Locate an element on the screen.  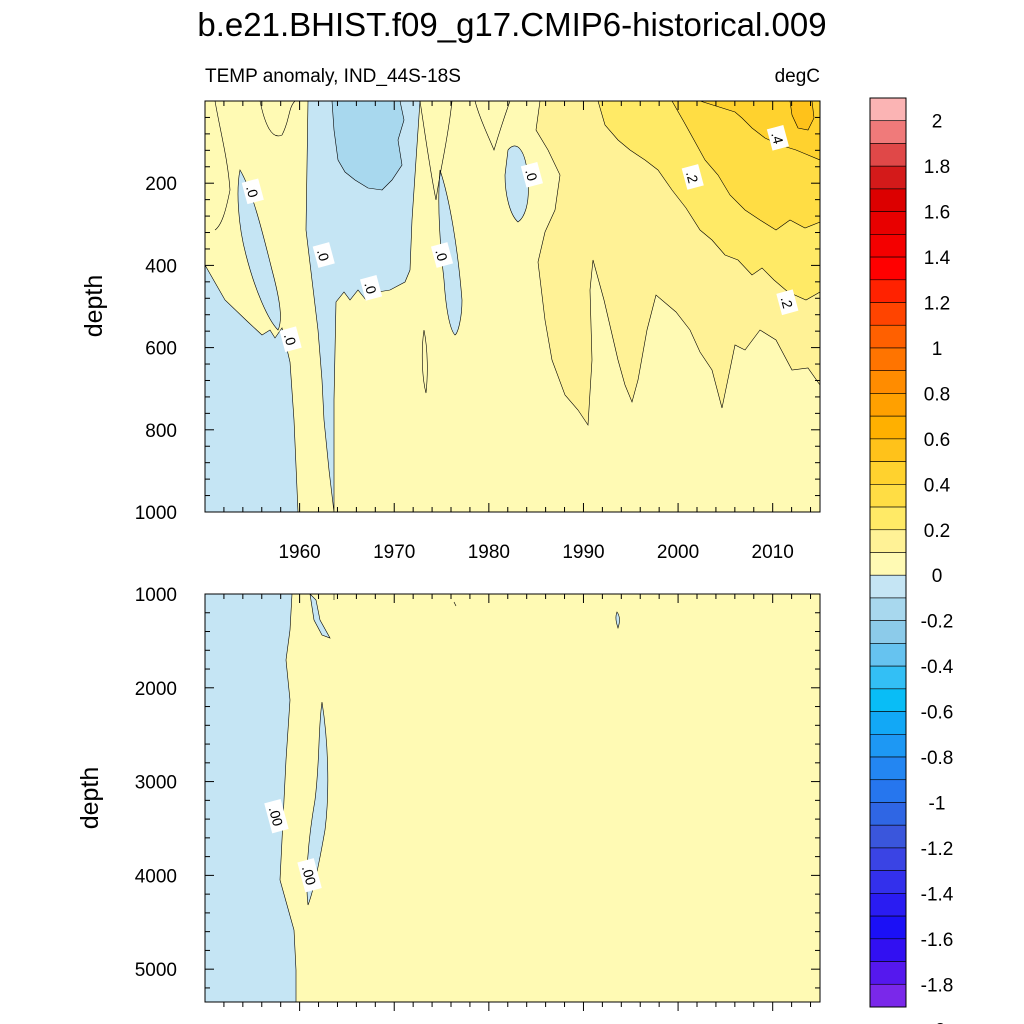
lower-y-tick-label: 4000 is located at coordinates (156, 876).